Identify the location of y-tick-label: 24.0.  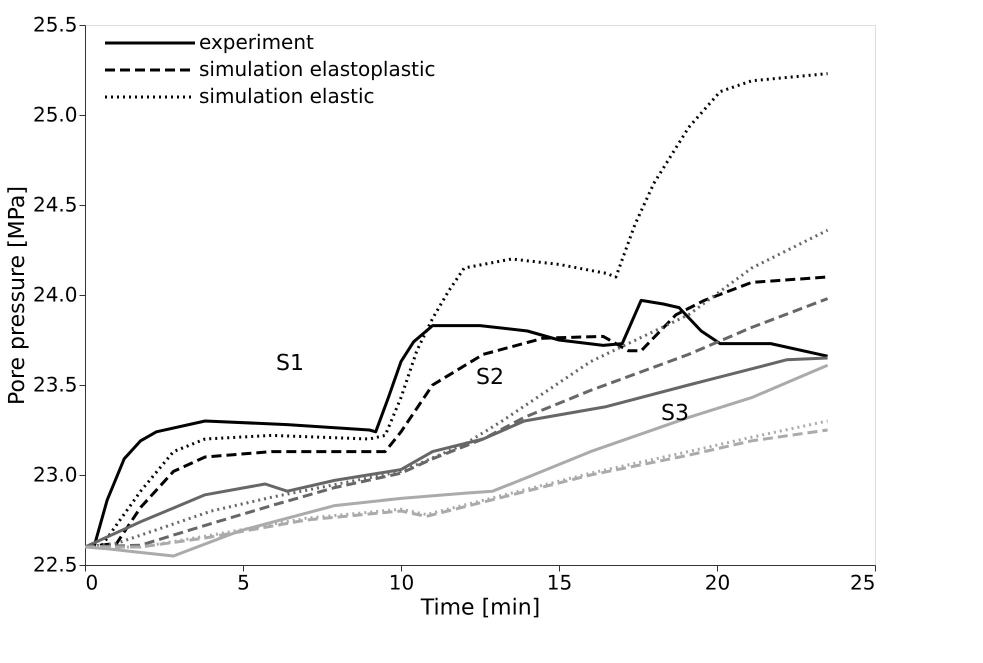
(55, 294).